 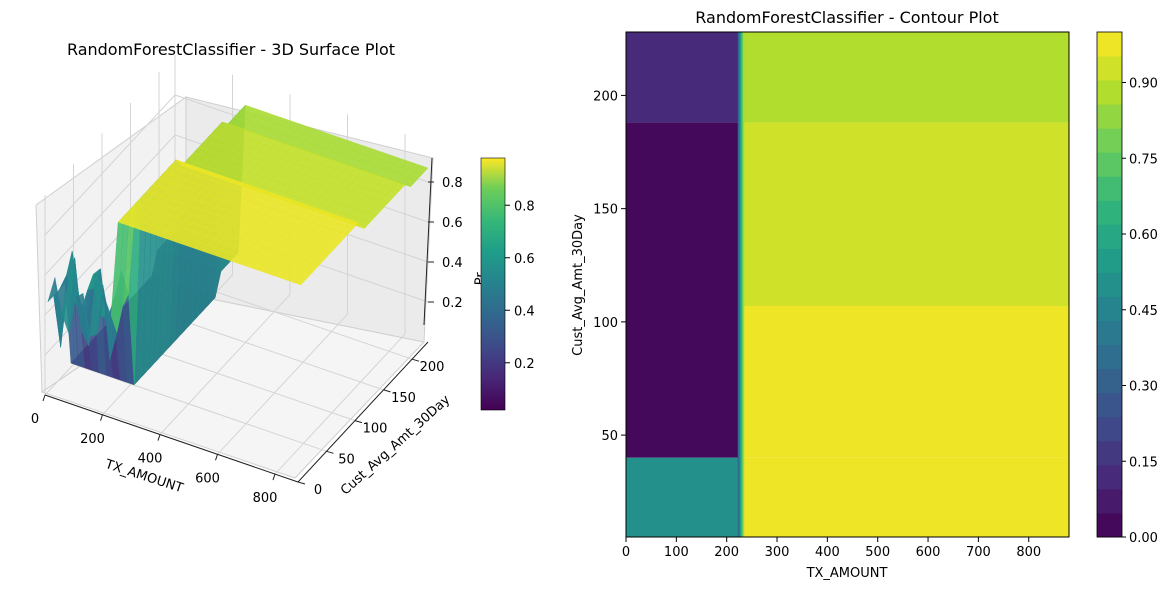 I want to click on colorbar-frame, so click(x=1109, y=284).